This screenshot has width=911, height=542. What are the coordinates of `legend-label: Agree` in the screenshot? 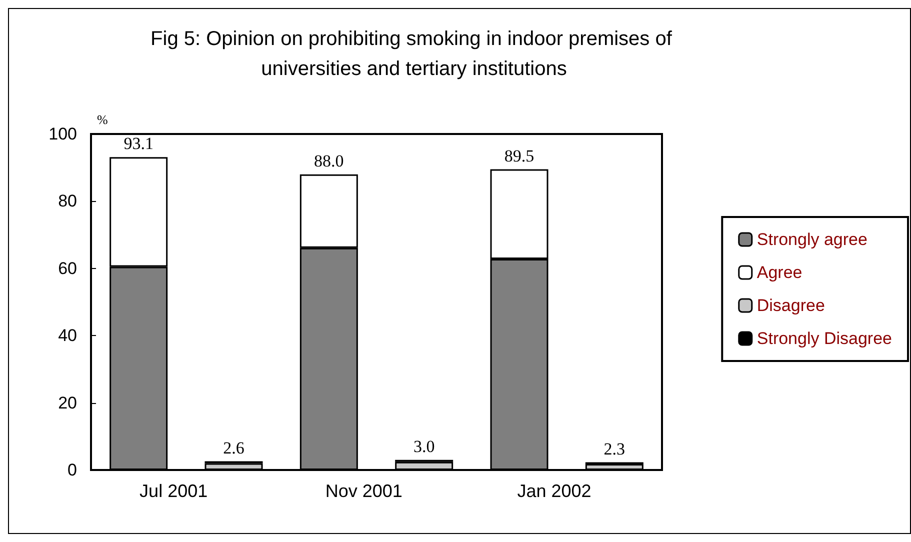 It's located at (779, 272).